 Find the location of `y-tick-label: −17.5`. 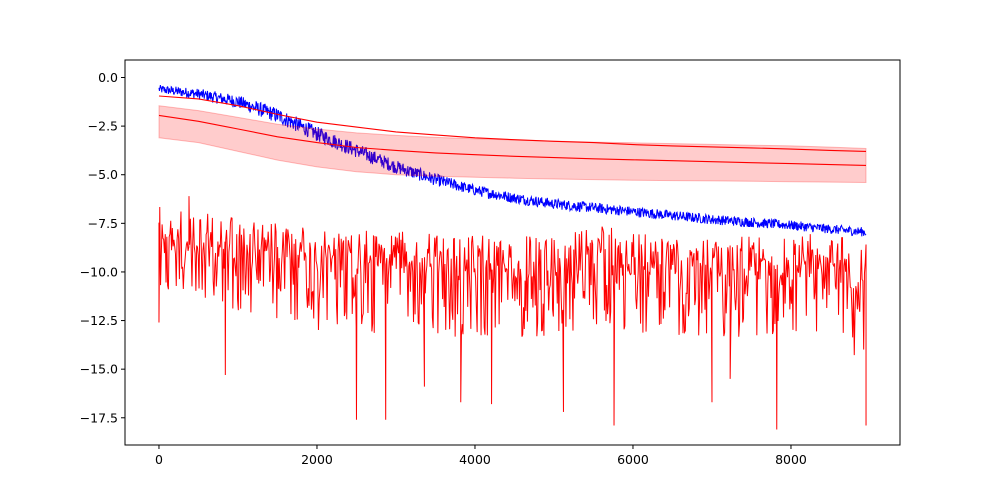

y-tick-label: −17.5 is located at coordinates (99, 417).